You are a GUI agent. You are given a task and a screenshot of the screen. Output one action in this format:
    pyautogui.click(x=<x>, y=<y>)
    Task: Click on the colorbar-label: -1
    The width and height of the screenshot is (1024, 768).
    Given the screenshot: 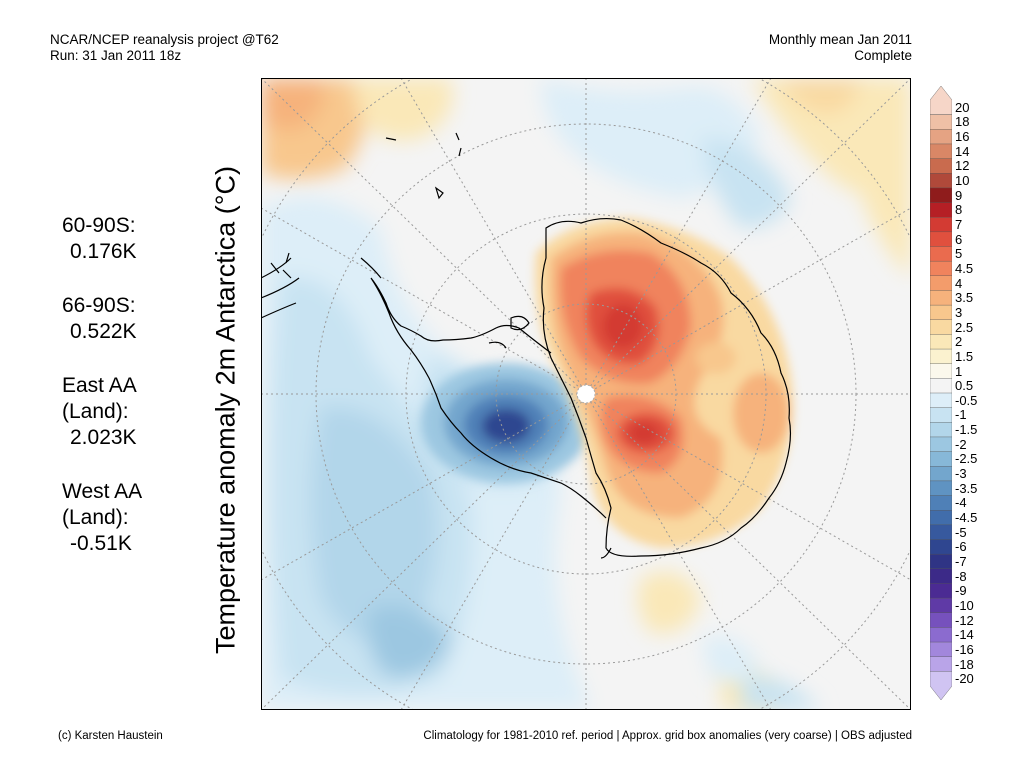 What is the action you would take?
    pyautogui.click(x=961, y=415)
    